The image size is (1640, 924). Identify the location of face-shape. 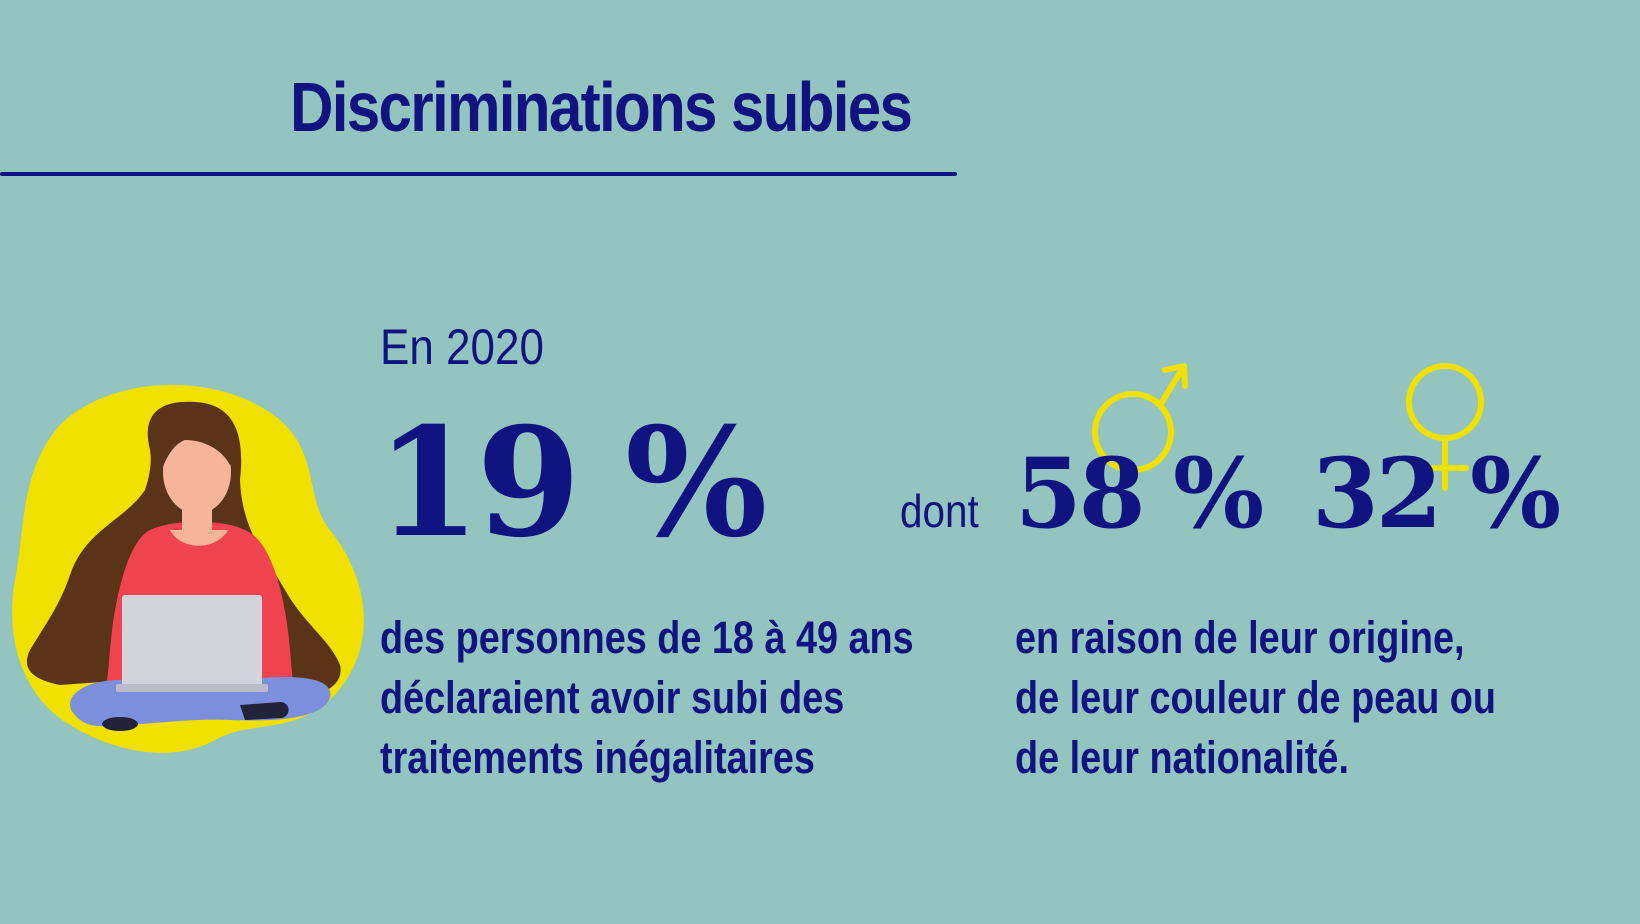
(197, 472).